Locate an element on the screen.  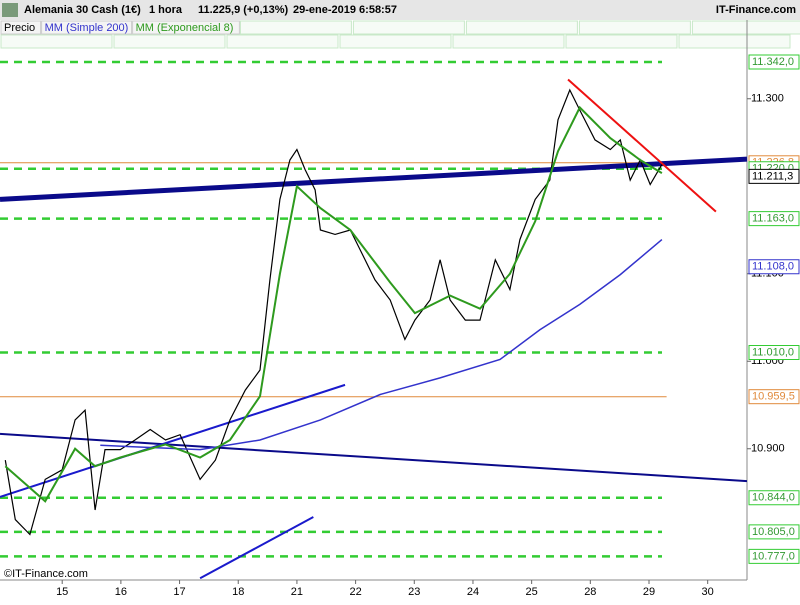
legend-label: MM (Simple 200) is located at coordinates (87, 28).